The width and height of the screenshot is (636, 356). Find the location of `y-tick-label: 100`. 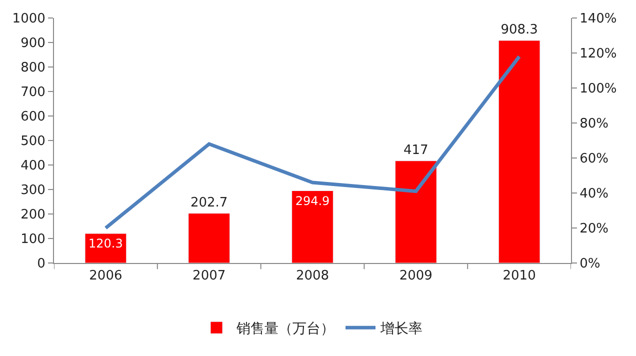

y-tick-label: 100 is located at coordinates (33, 240).